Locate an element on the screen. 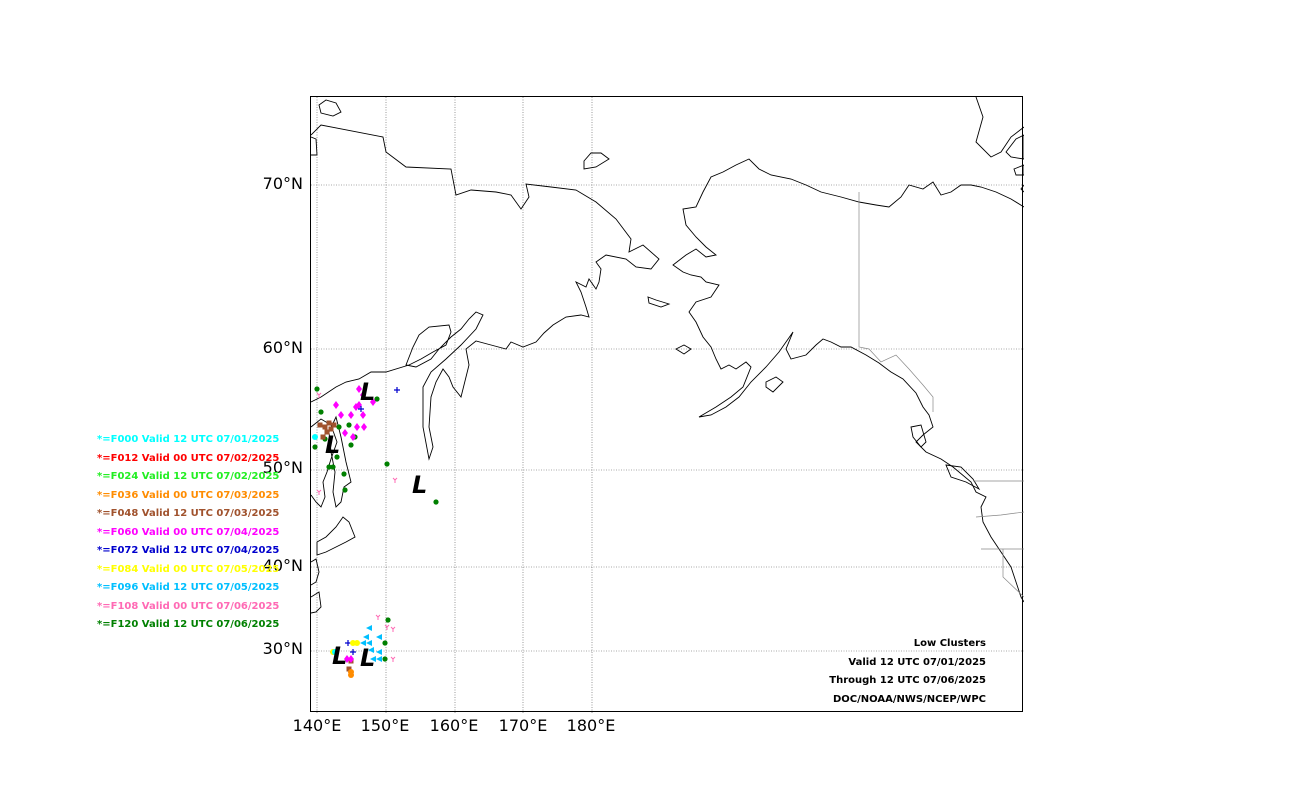  borders is located at coordinates (941, 395).